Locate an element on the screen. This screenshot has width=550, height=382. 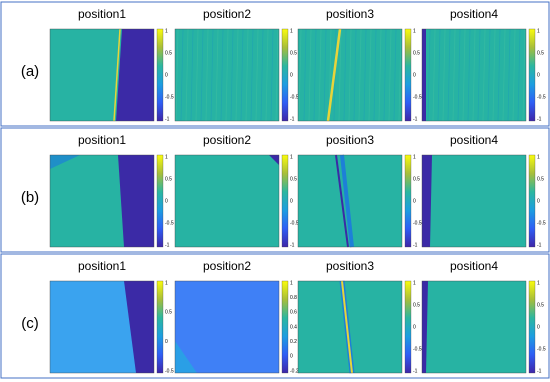
colorbar-tick: -0.2 is located at coordinates (294, 371).